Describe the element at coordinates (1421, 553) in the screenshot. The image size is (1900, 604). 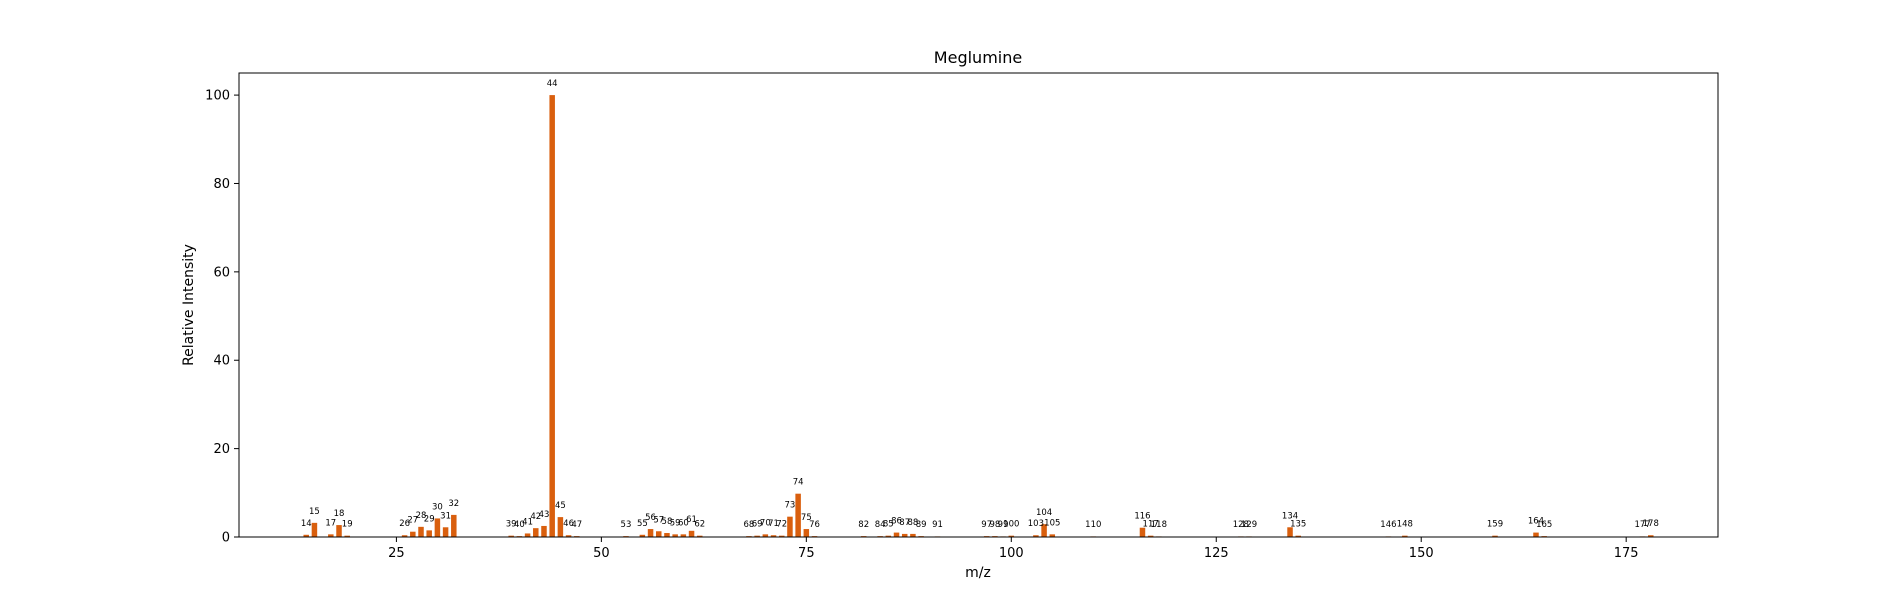
I see `x-tick-label-150: 150` at that location.